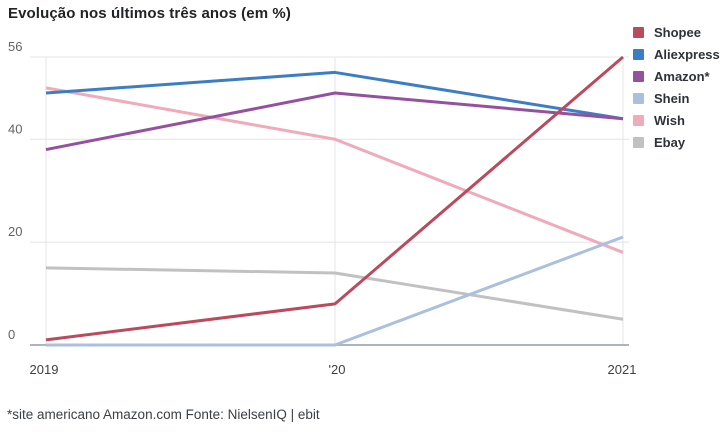 The width and height of the screenshot is (720, 441). I want to click on y-tick-label-20: 20, so click(15, 231).